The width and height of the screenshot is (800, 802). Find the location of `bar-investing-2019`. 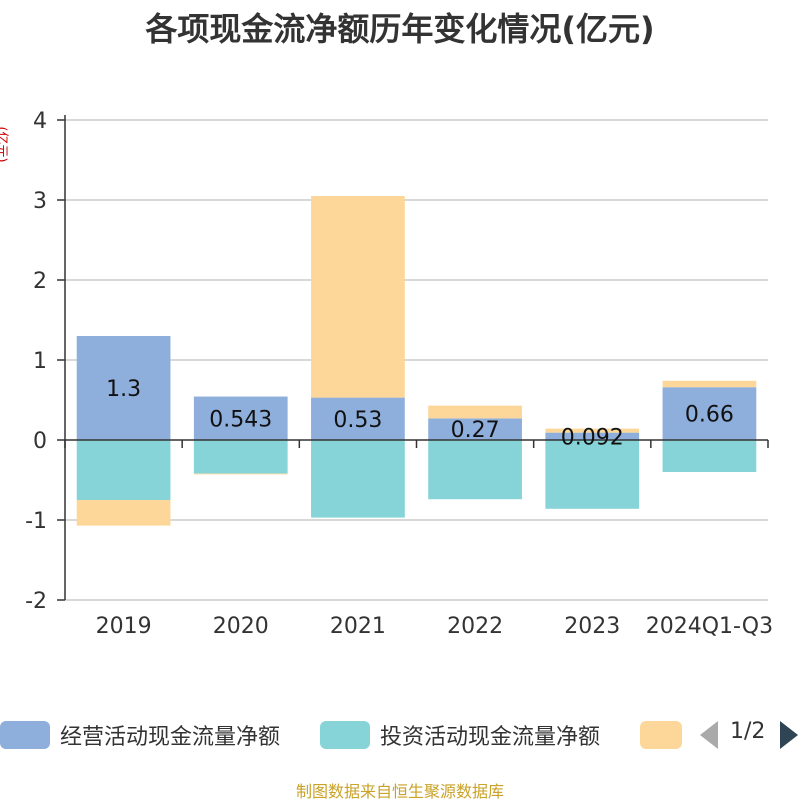

bar-investing-2019 is located at coordinates (123, 470).